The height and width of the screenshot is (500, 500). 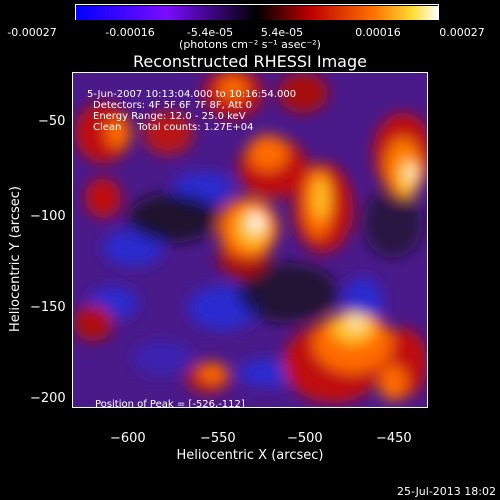 I want to click on colorbar-tick: 0.00016, so click(x=378, y=32).